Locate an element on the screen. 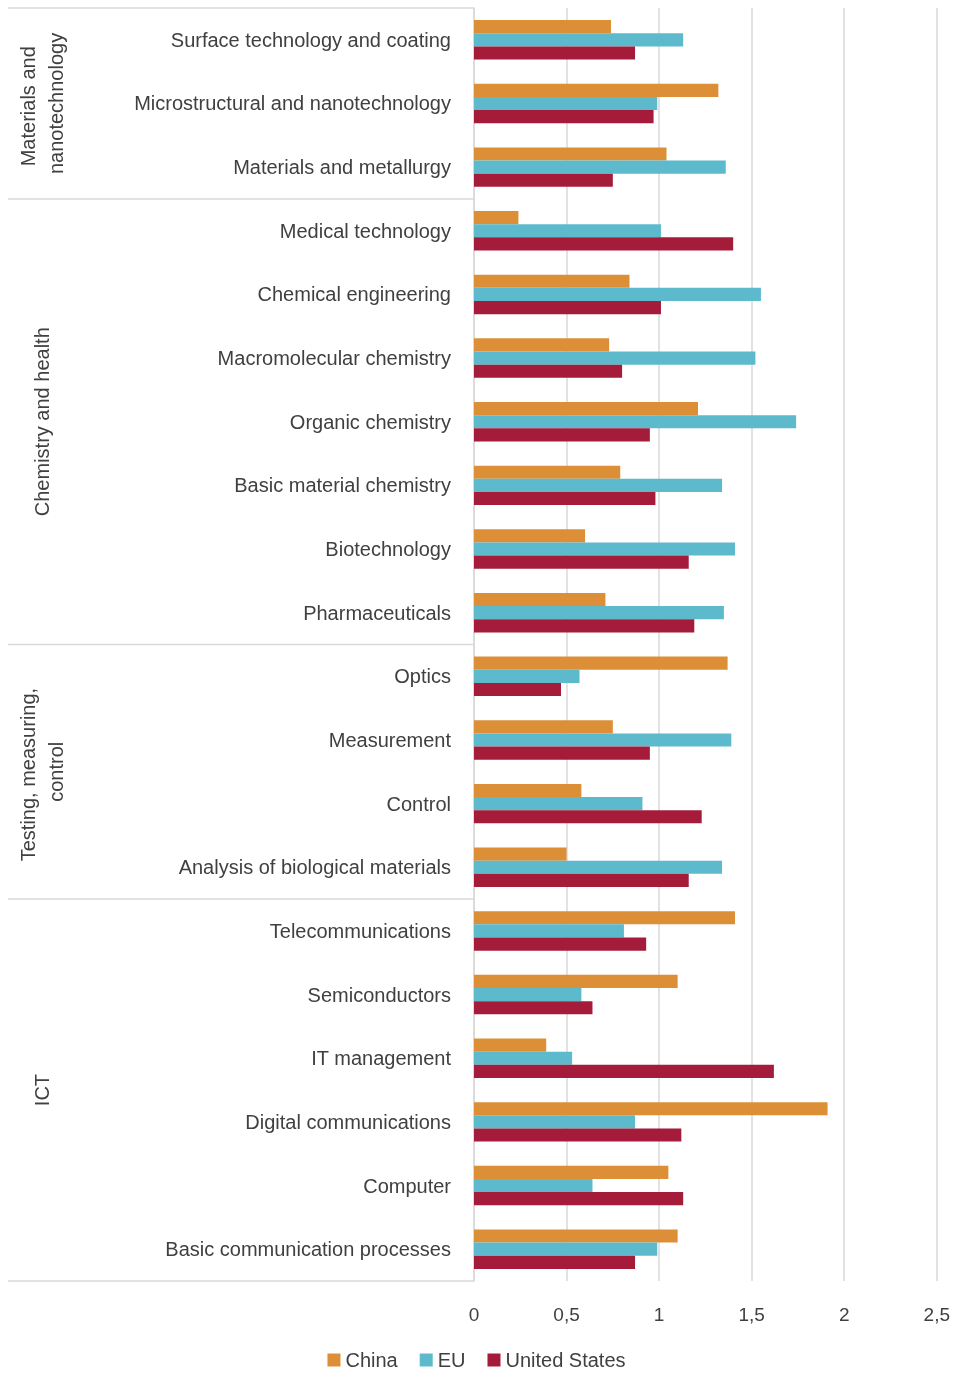 Image resolution: width=953 pixels, height=1377 pixels. y-tick-label: Semiconductors is located at coordinates (379, 994).